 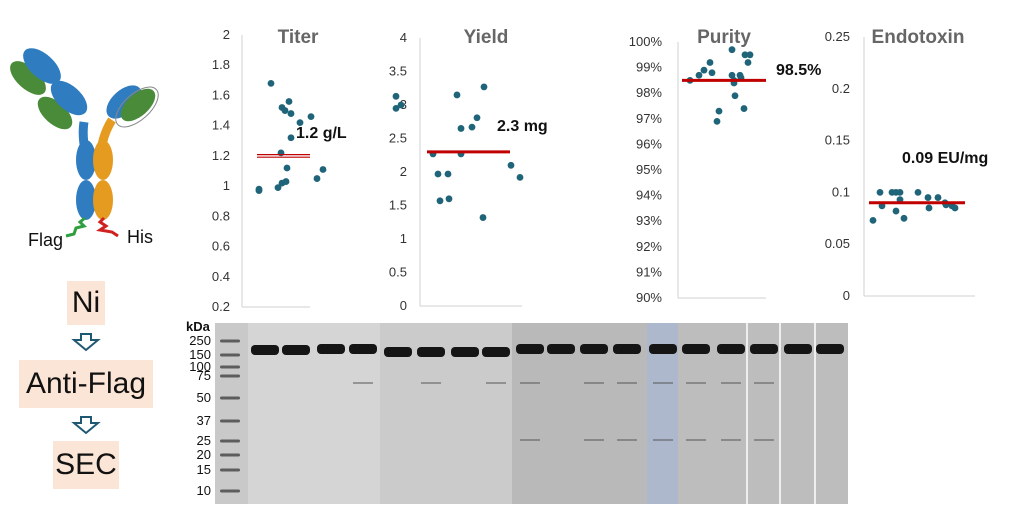 What do you see at coordinates (86, 303) in the screenshot?
I see `workflow-step-ni: Ni` at bounding box center [86, 303].